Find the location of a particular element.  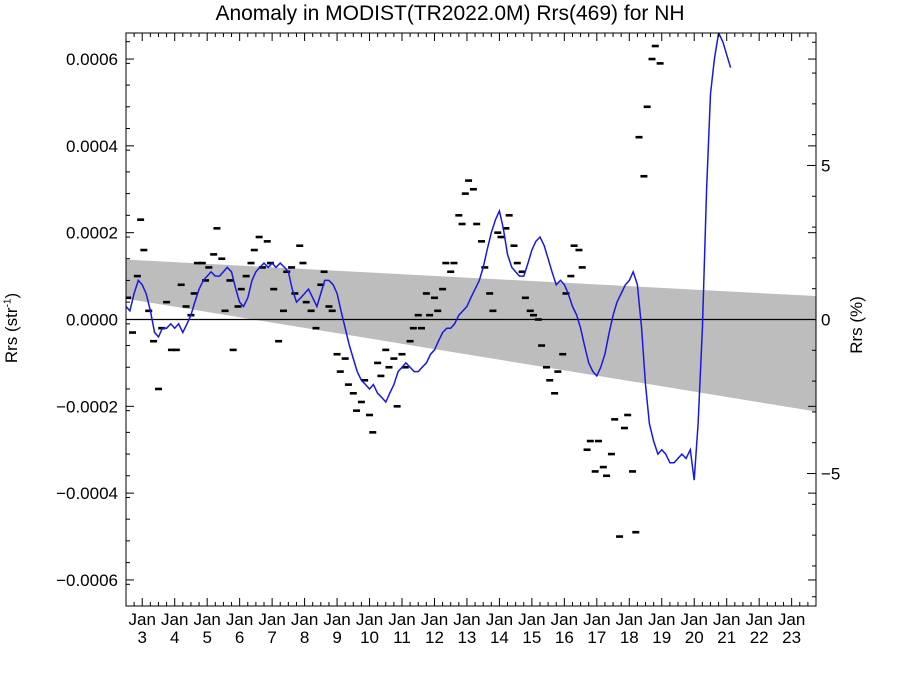

x-tick-year-label: 18 is located at coordinates (629, 637).